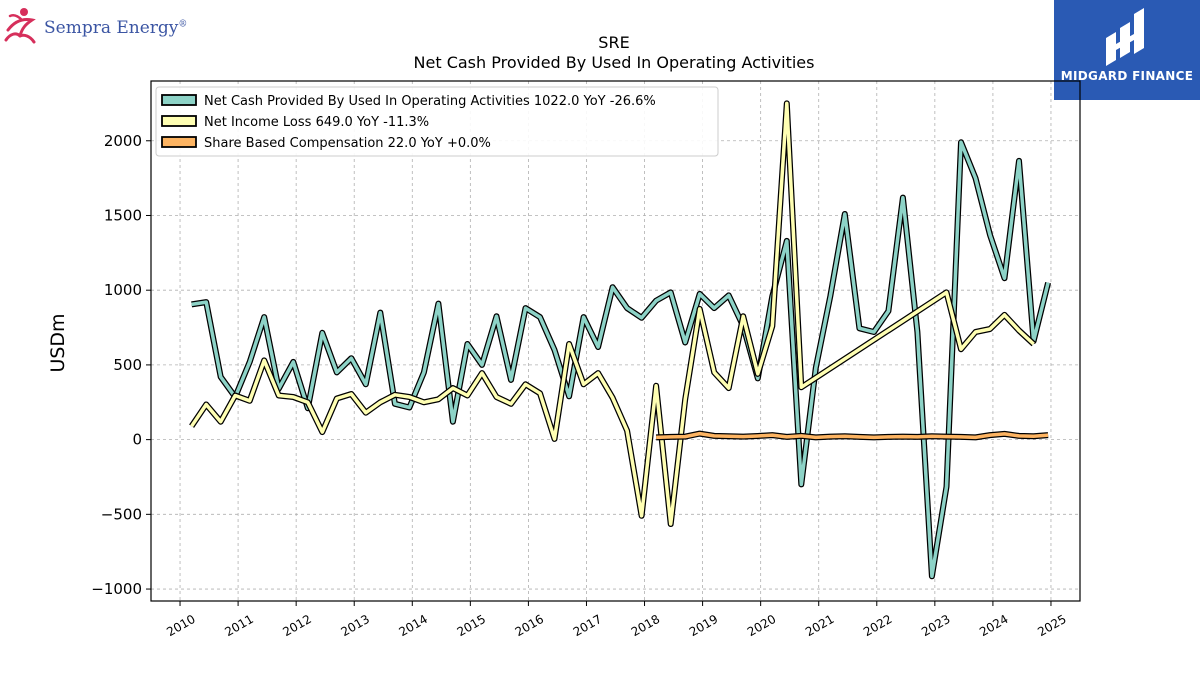 The image size is (1200, 675). What do you see at coordinates (137, 440) in the screenshot?
I see `y-tick-label: 0` at bounding box center [137, 440].